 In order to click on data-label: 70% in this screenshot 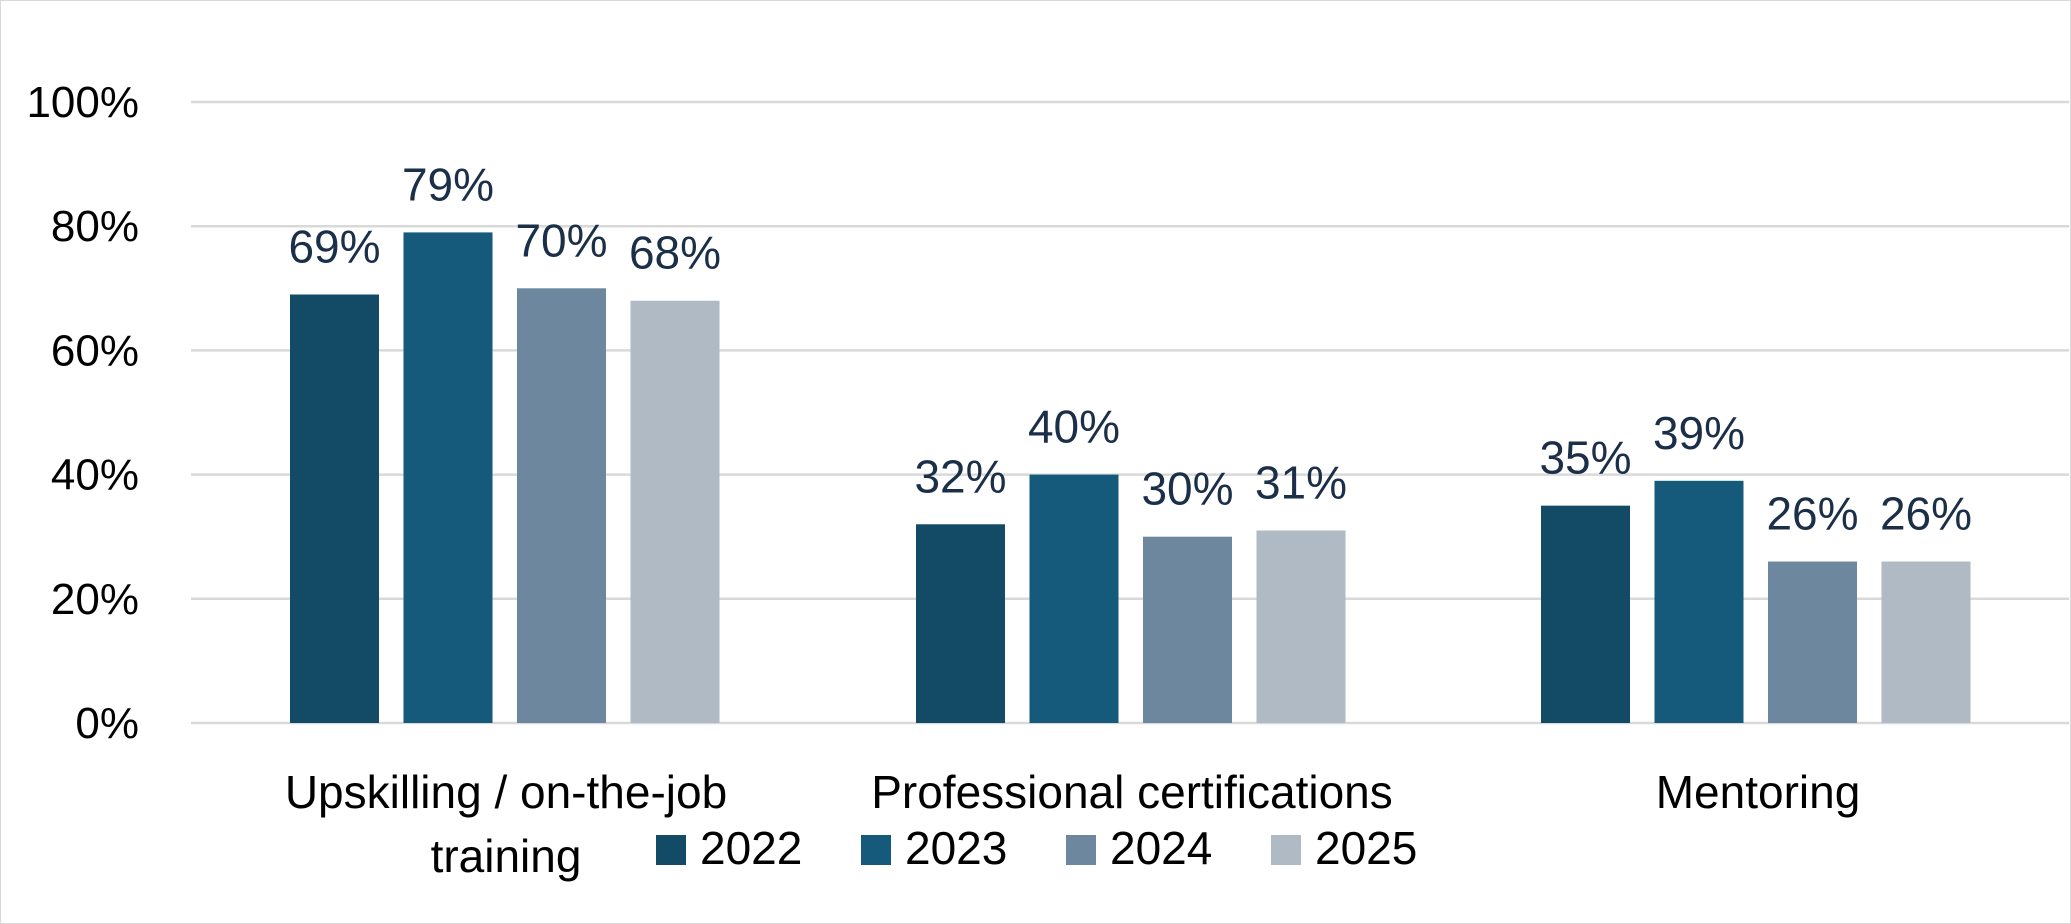, I will do `click(561, 240)`.